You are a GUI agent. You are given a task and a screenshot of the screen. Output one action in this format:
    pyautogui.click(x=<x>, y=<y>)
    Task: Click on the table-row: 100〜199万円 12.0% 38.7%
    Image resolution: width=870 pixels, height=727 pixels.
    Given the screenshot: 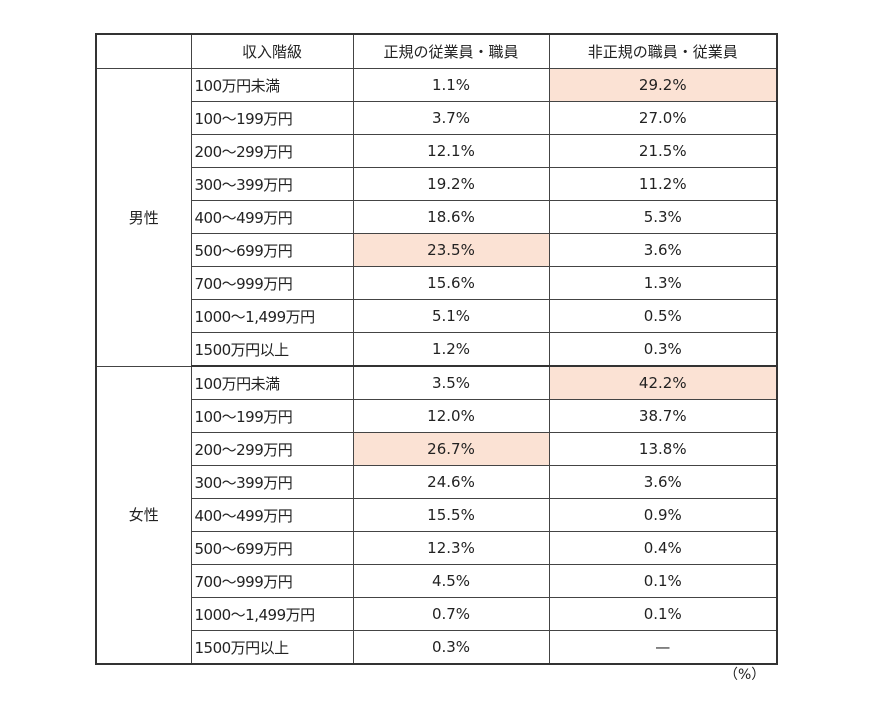 What is the action you would take?
    pyautogui.click(x=437, y=416)
    